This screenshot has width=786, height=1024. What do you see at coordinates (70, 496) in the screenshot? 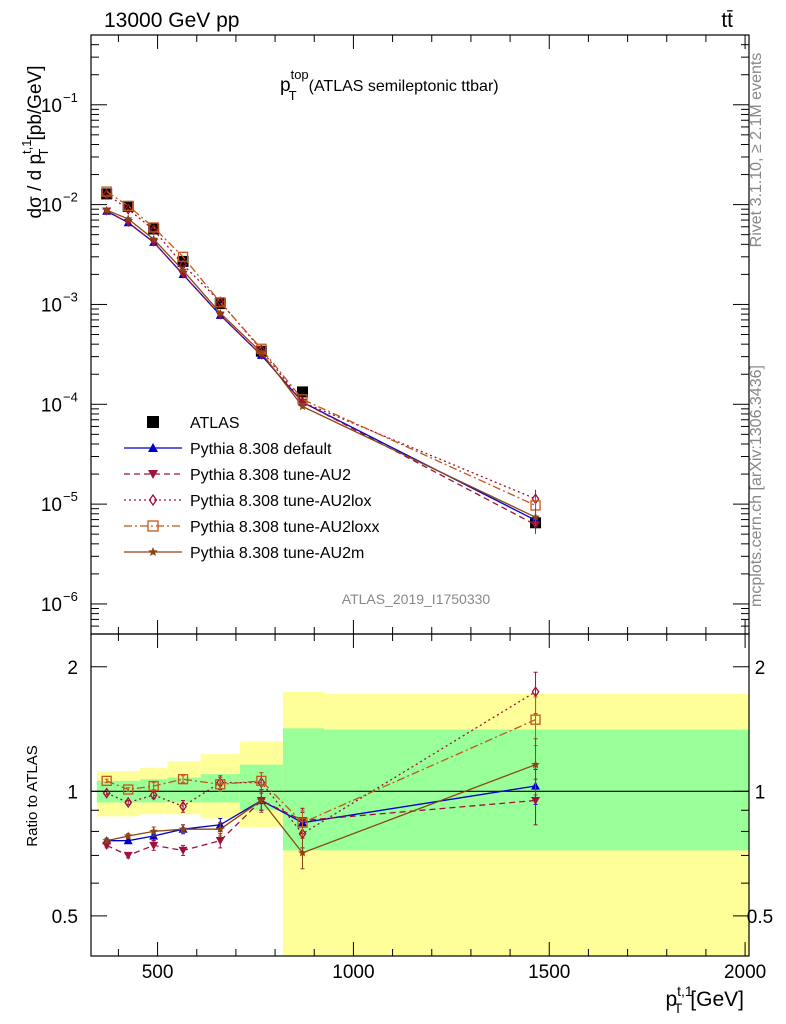
I see `main-y-tick-exponent: −5` at bounding box center [70, 496].